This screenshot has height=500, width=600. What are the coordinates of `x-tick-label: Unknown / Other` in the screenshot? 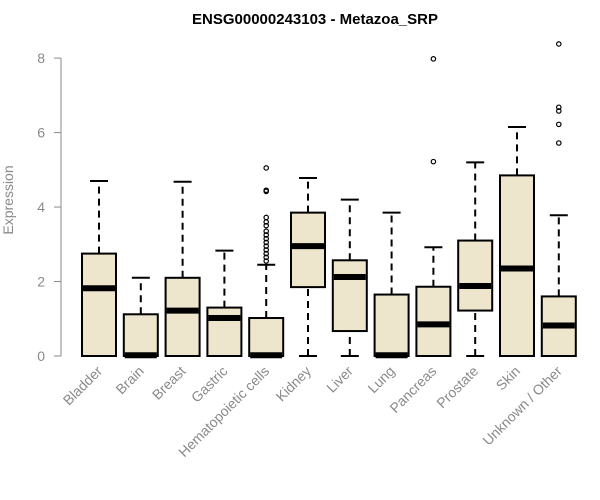 It's located at (522, 406).